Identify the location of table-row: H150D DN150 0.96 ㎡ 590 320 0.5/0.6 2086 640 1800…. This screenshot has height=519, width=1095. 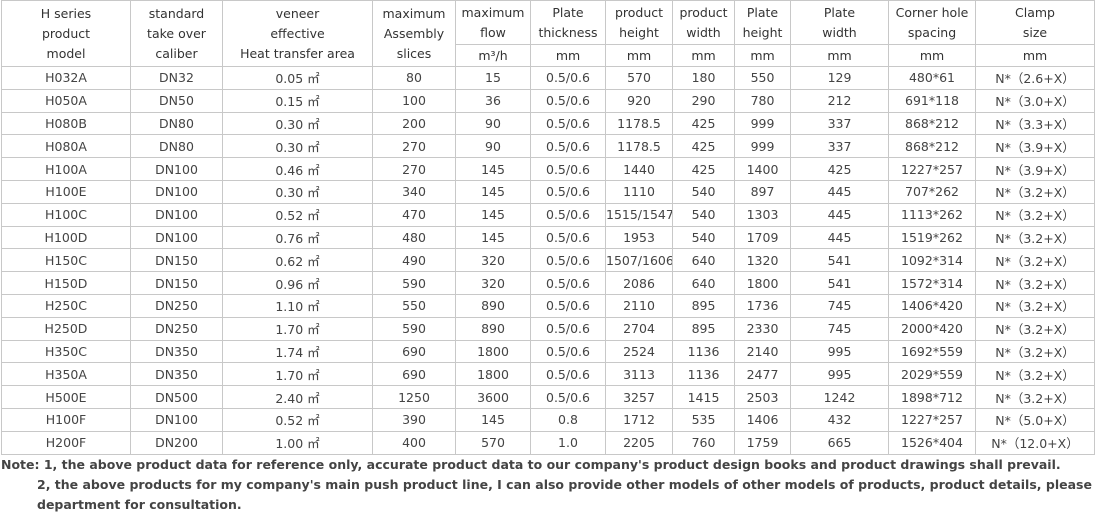
(548, 283).